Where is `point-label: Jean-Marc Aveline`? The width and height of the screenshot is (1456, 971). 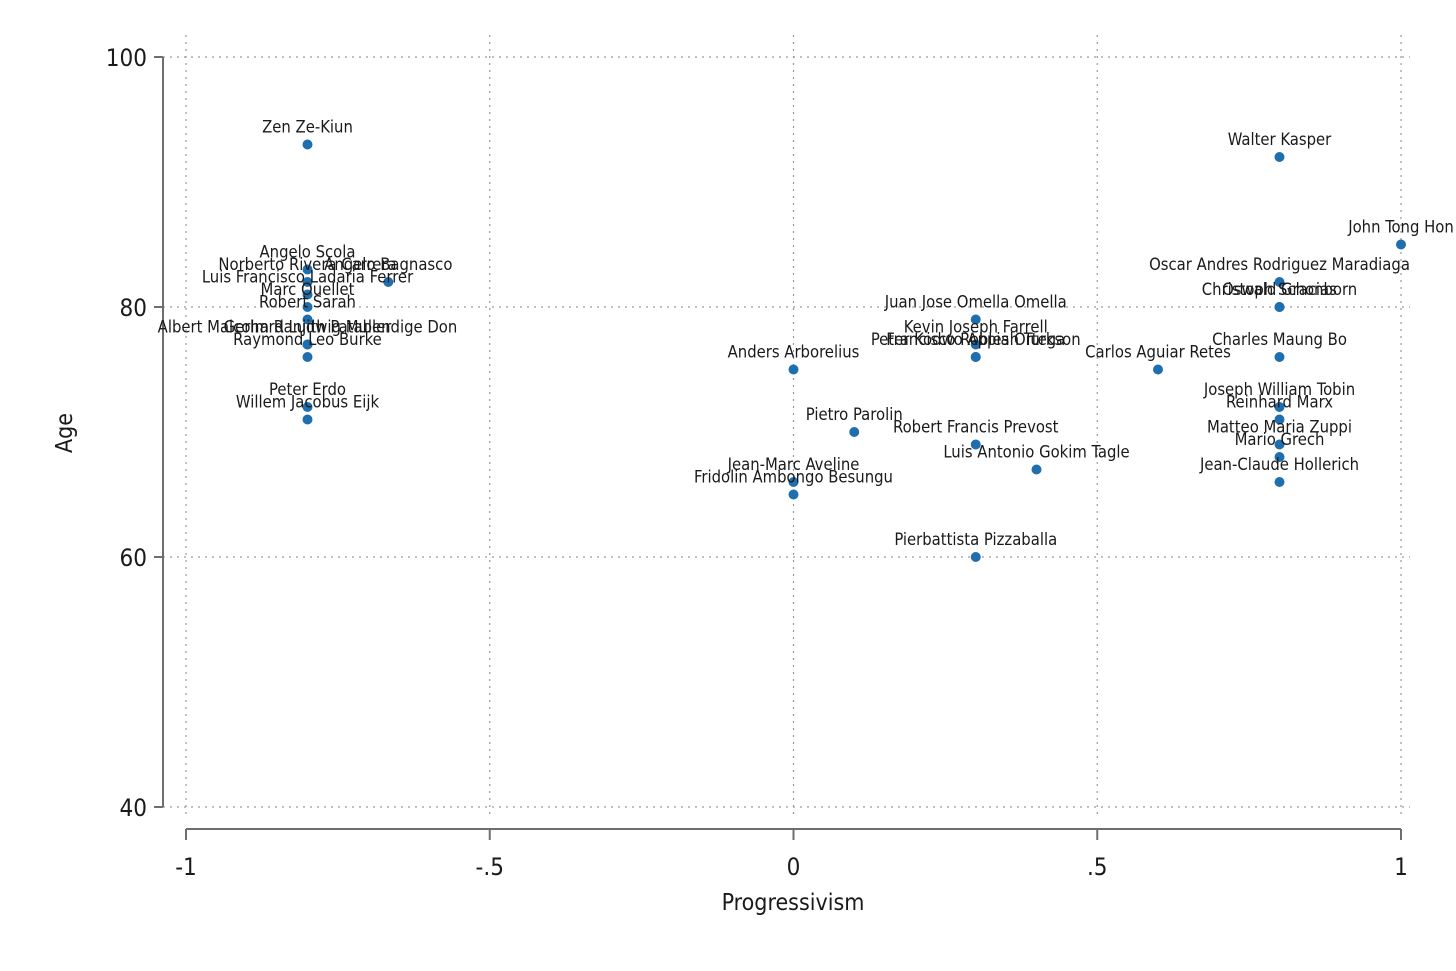
point-label: Jean-Marc Aveline is located at coordinates (793, 464).